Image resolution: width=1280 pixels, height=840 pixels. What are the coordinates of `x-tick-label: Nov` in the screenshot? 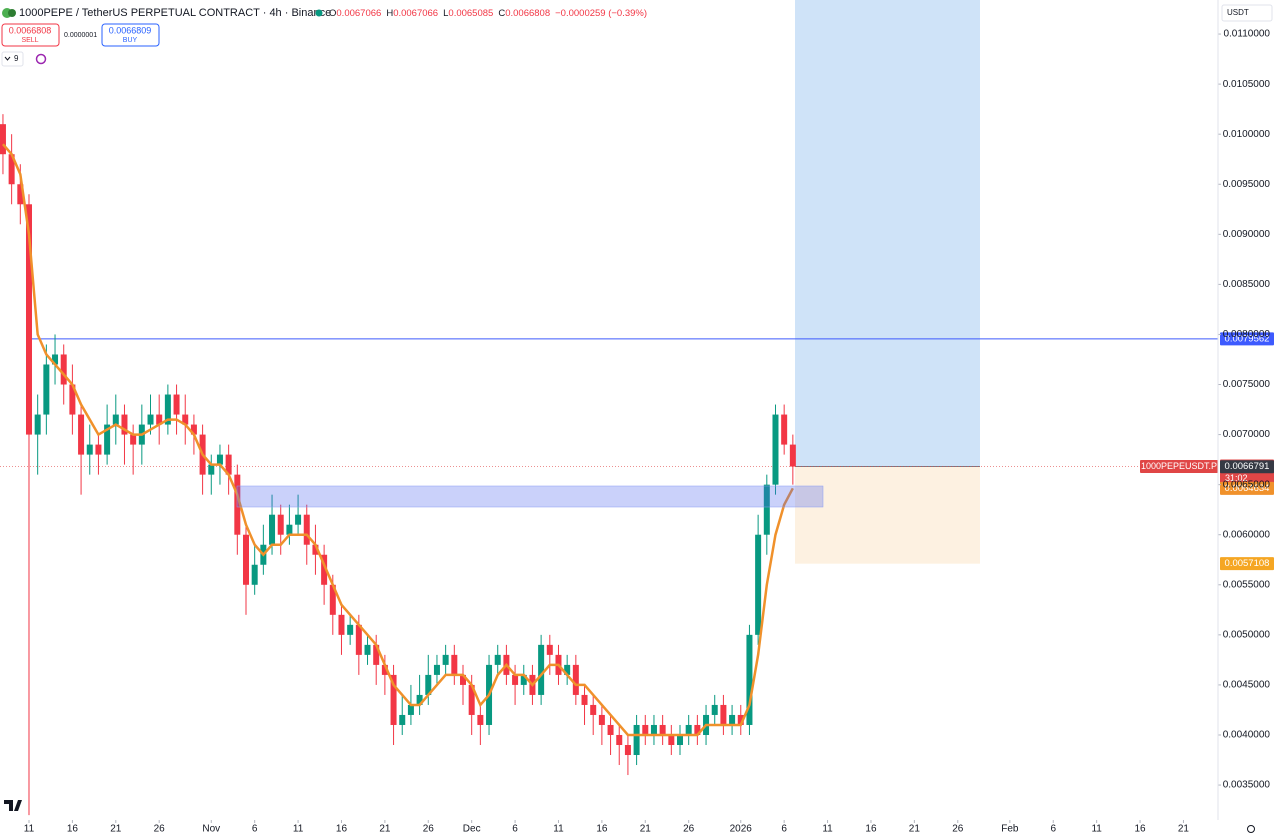 It's located at (211, 829).